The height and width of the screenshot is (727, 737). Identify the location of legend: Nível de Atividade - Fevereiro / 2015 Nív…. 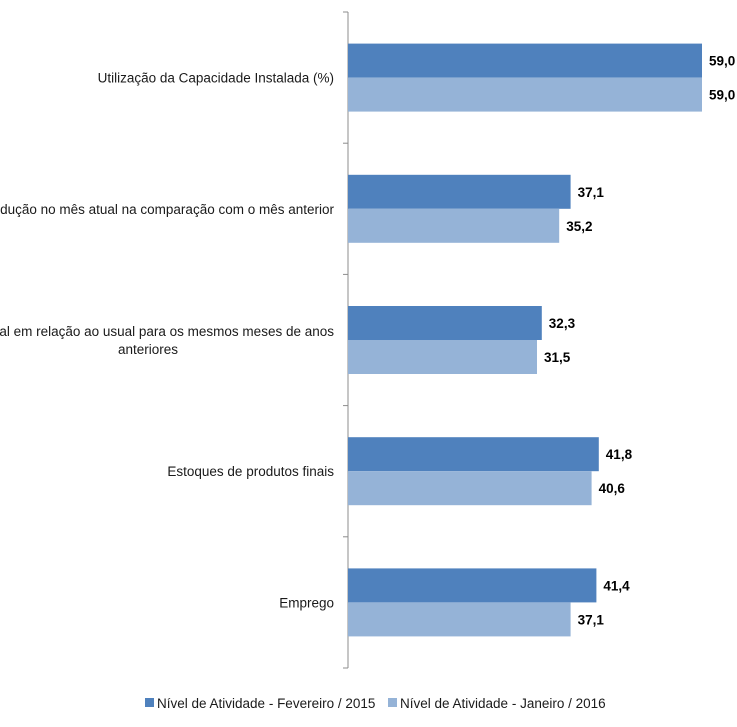
(375, 703).